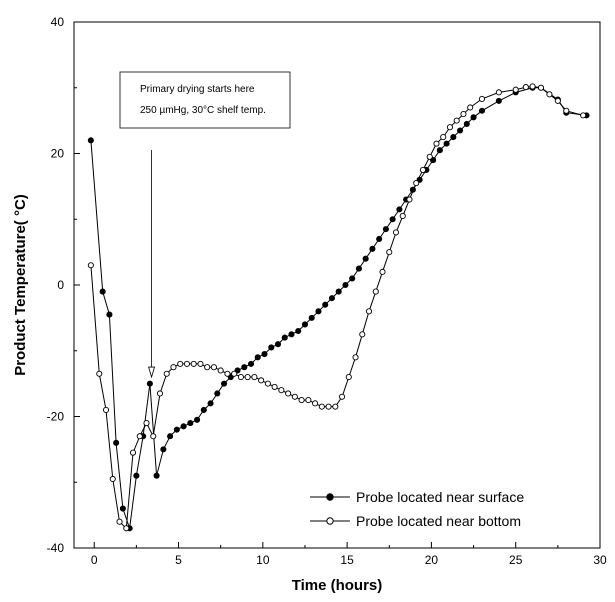 Image resolution: width=615 pixels, height=602 pixels. I want to click on x-tick-label: 20, so click(432, 560).